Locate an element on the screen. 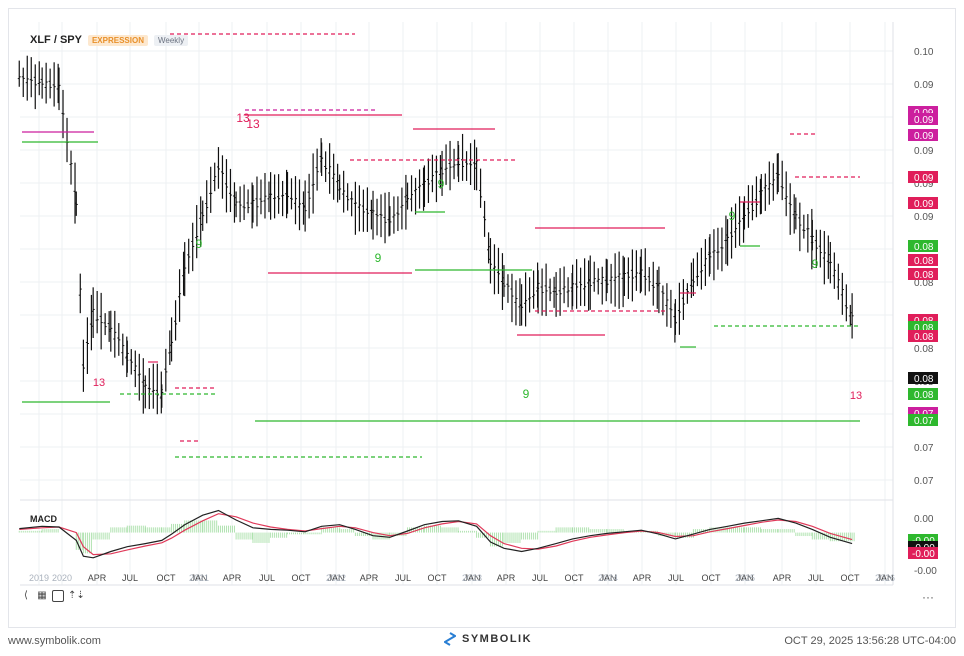  macd-value-badge is located at coordinates (923, 553).